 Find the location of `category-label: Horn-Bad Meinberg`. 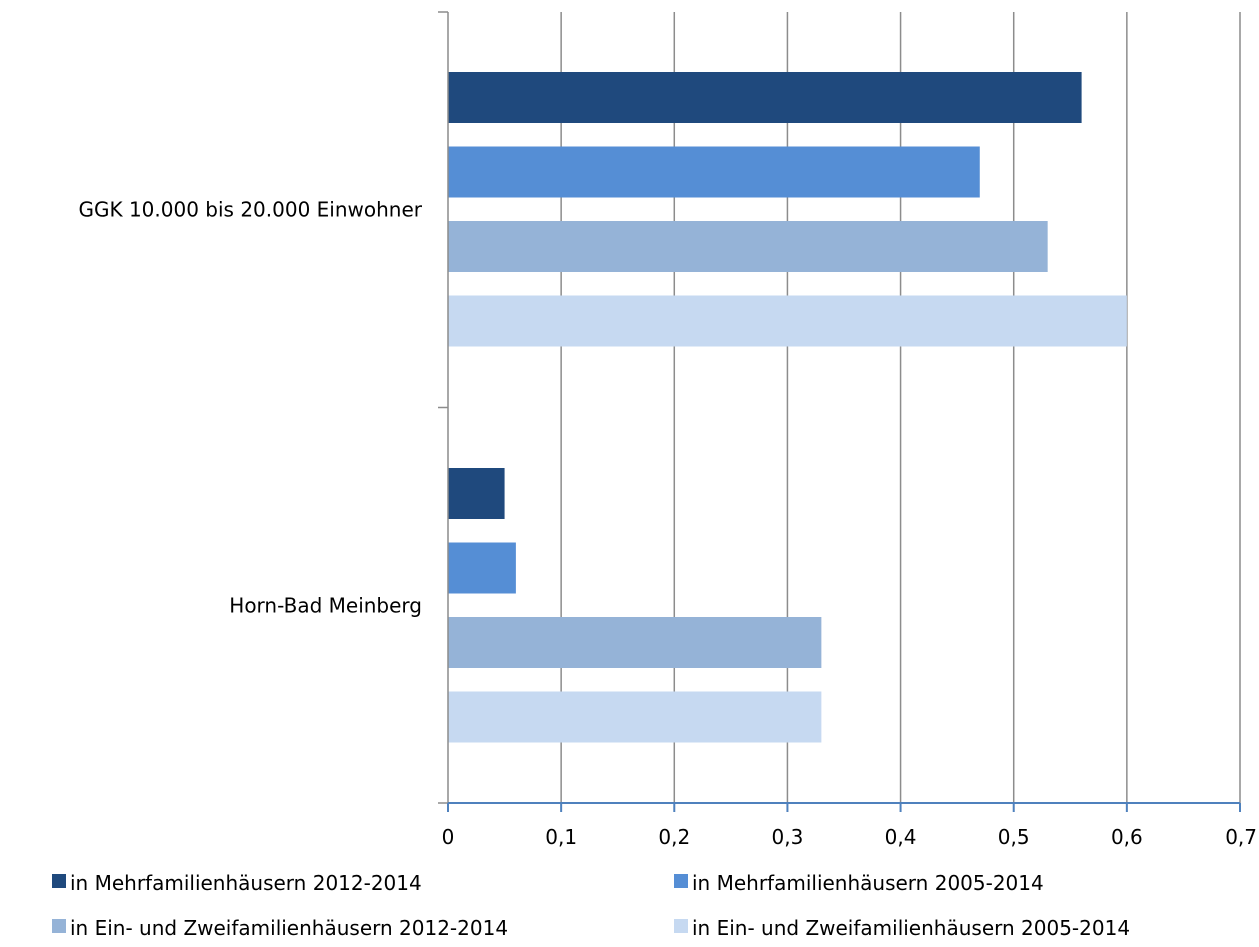

category-label: Horn-Bad Meinberg is located at coordinates (325, 605).